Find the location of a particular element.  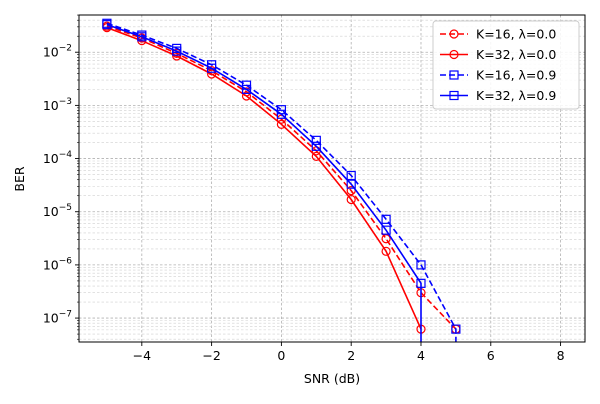

legend-label: K=32, λ=0.9 is located at coordinates (516, 95).